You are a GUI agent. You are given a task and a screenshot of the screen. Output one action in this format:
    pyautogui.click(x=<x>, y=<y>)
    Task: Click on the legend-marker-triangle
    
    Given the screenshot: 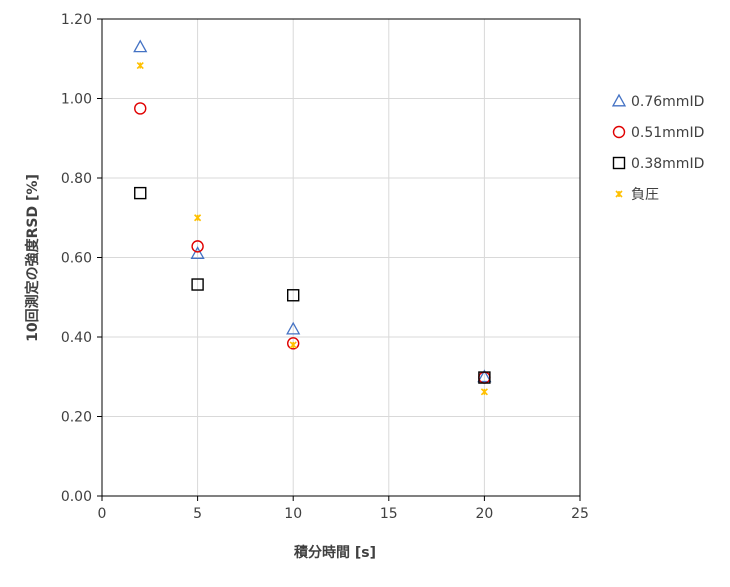 What is the action you would take?
    pyautogui.click(x=619, y=100)
    